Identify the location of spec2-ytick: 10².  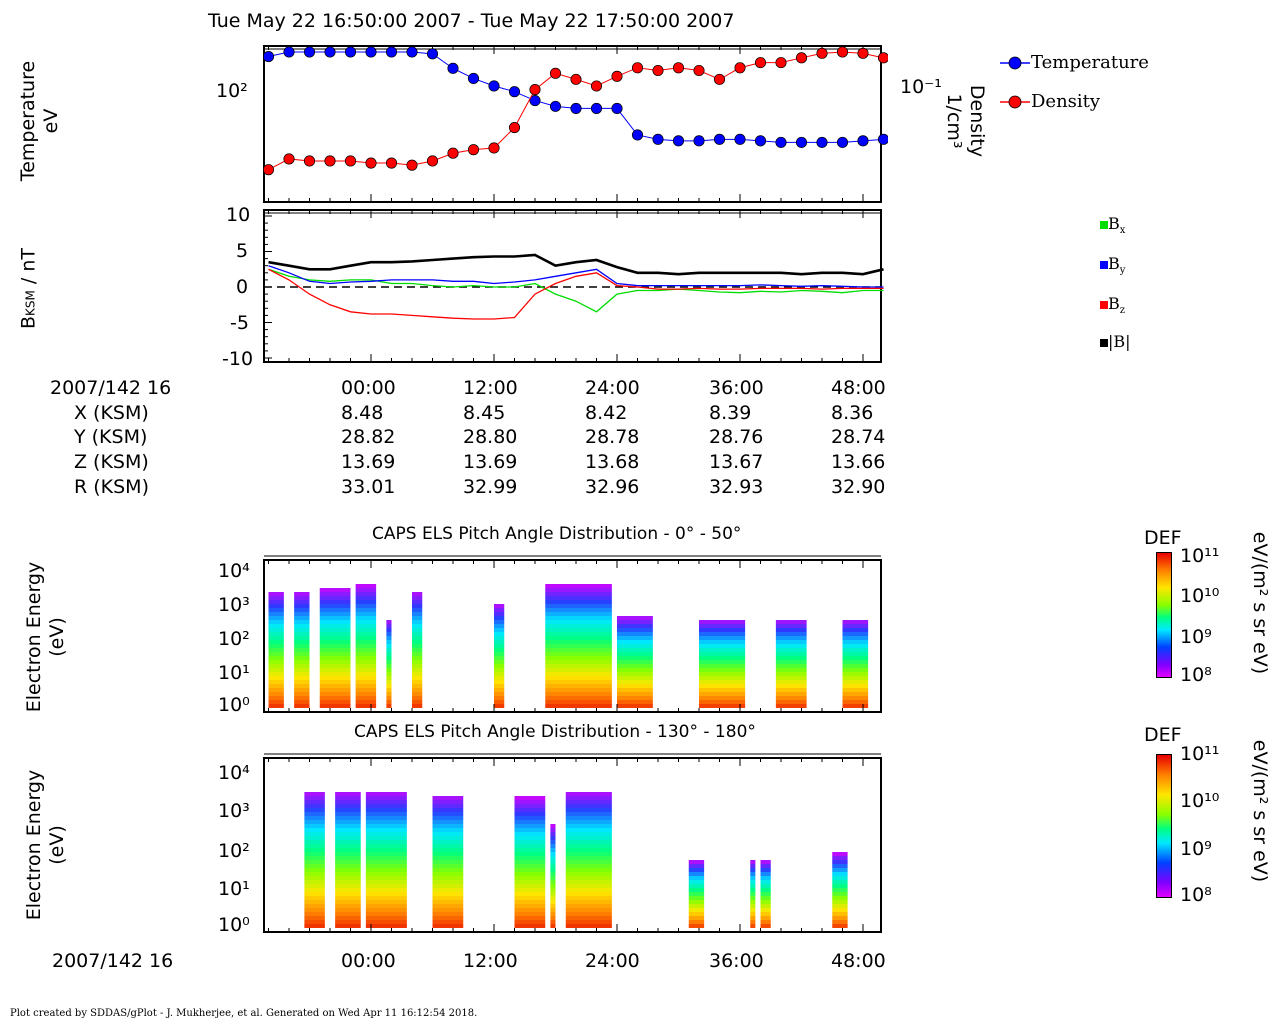
(234, 851).